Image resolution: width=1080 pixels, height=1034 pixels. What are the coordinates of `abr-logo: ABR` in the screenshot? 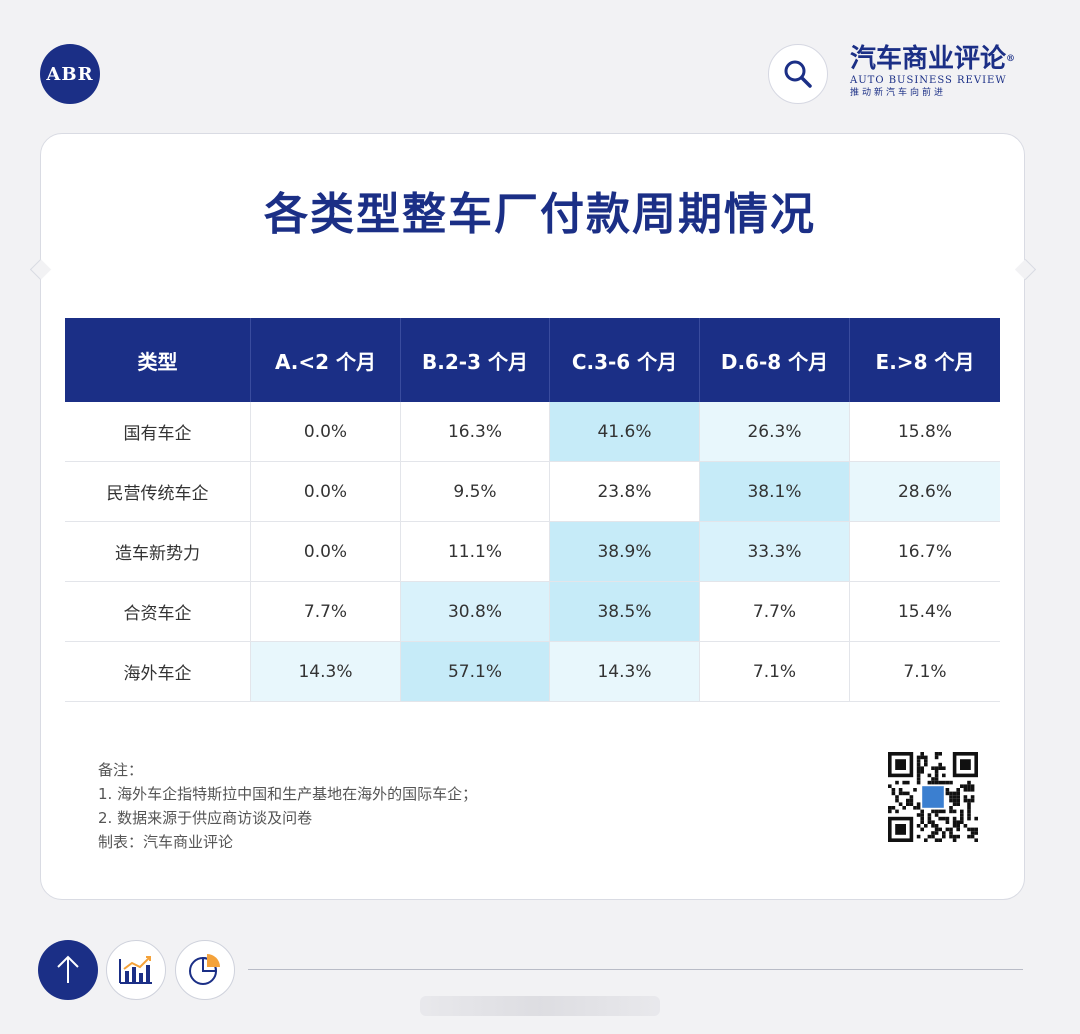 It's located at (70, 74).